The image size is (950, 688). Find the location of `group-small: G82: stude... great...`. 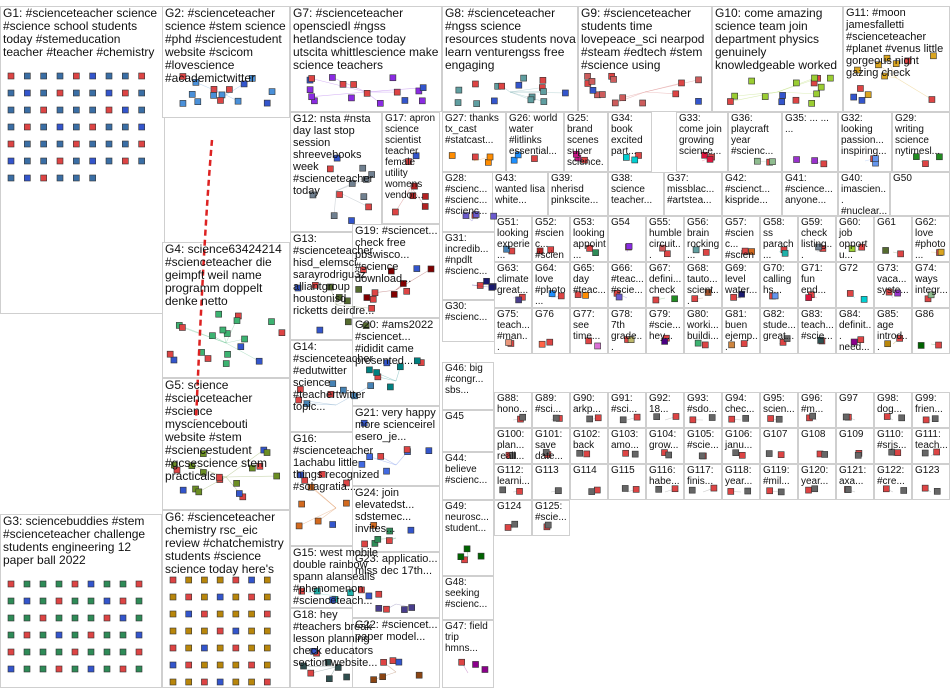

group-small: G82: stude... great... is located at coordinates (779, 331).